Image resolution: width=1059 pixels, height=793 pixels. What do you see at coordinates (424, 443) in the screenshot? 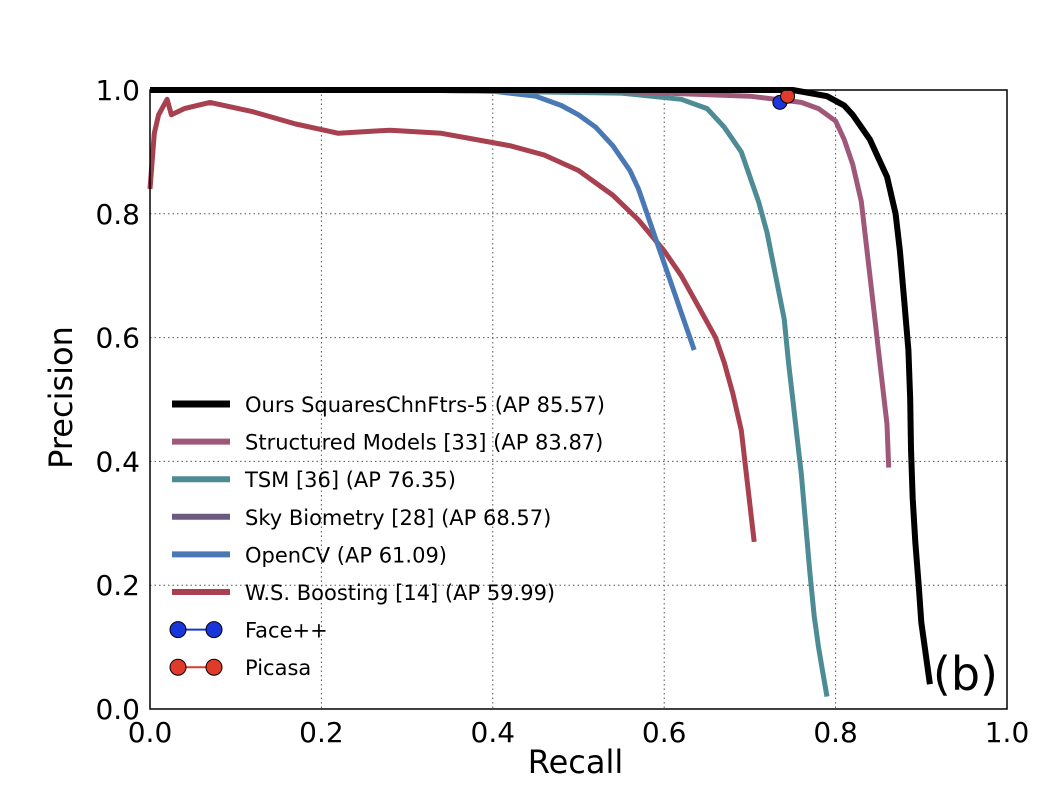
I see `legend-entry-1: Structured Models [33] (AP 83.87)` at bounding box center [424, 443].